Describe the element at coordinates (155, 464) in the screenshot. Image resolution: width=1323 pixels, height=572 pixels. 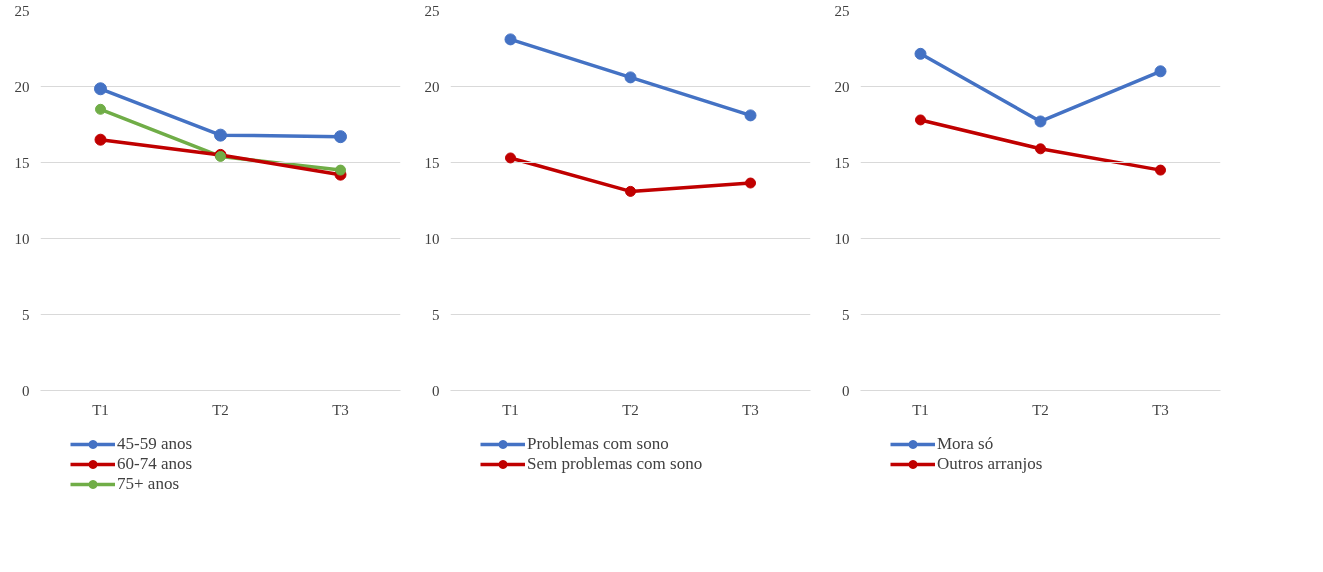
I see `legend-label: 60-74 anos` at that location.